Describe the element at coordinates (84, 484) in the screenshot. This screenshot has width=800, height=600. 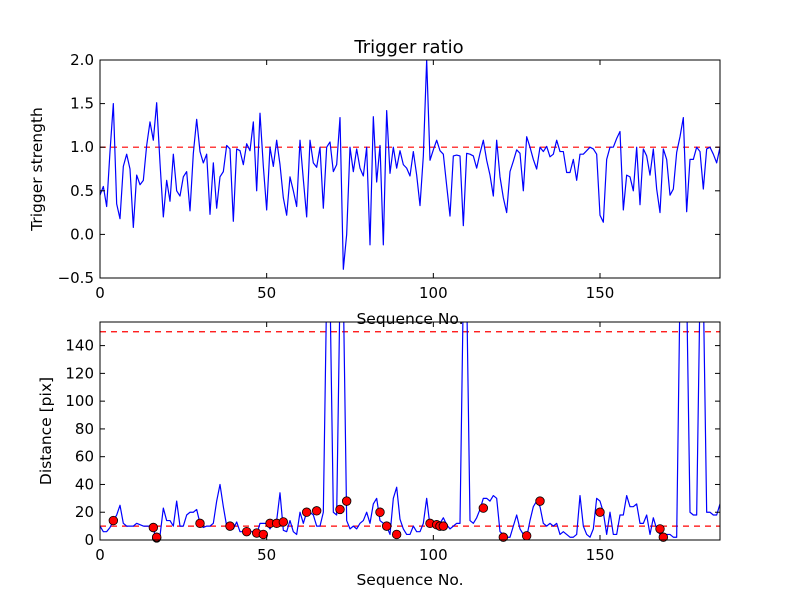
I see `y-tick-label: 40` at that location.